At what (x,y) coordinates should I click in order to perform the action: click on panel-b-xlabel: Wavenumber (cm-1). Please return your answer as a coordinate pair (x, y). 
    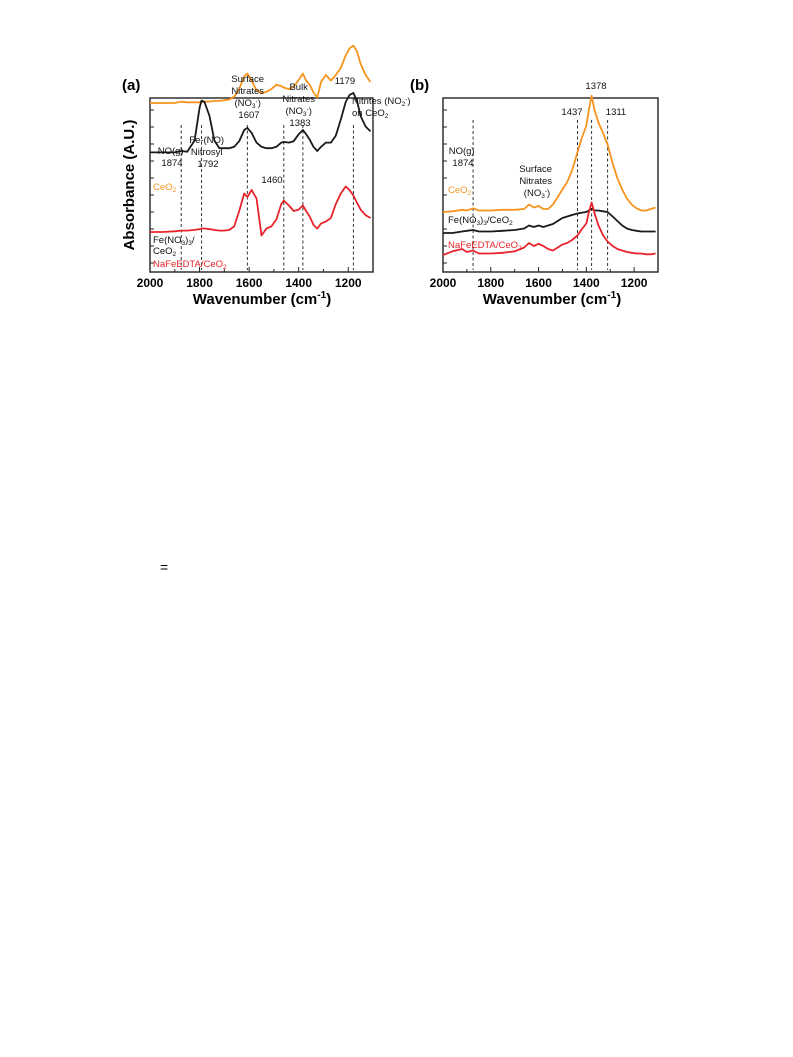
    Looking at the image, I should click on (552, 299).